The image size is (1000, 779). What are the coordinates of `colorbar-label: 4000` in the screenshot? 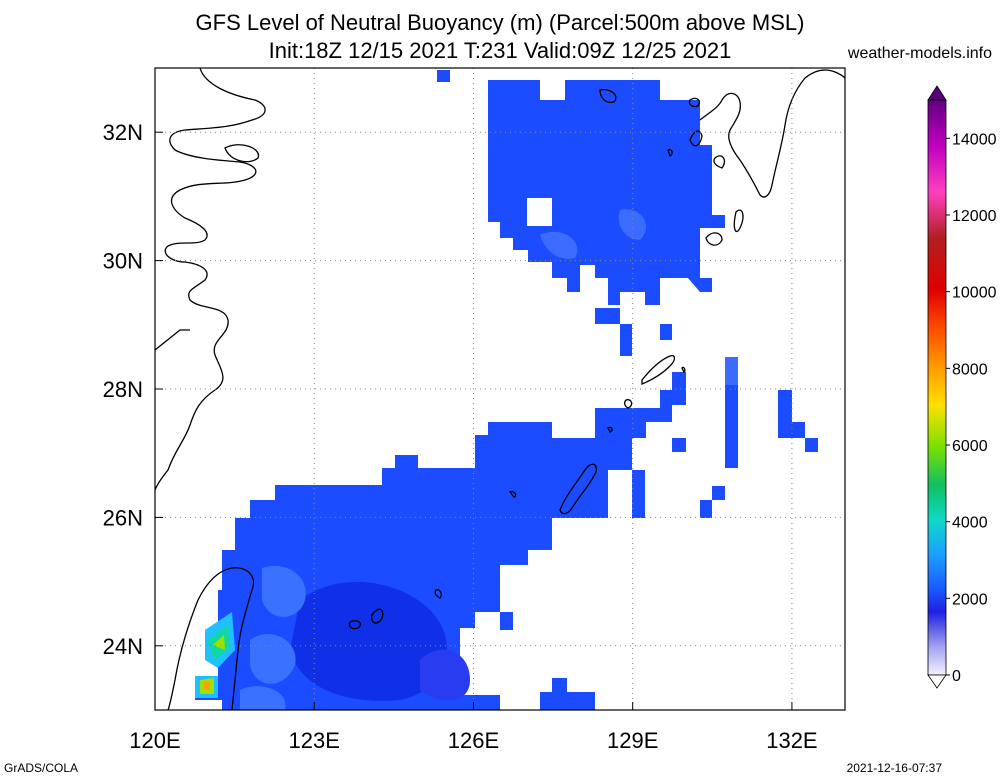 It's located at (970, 523).